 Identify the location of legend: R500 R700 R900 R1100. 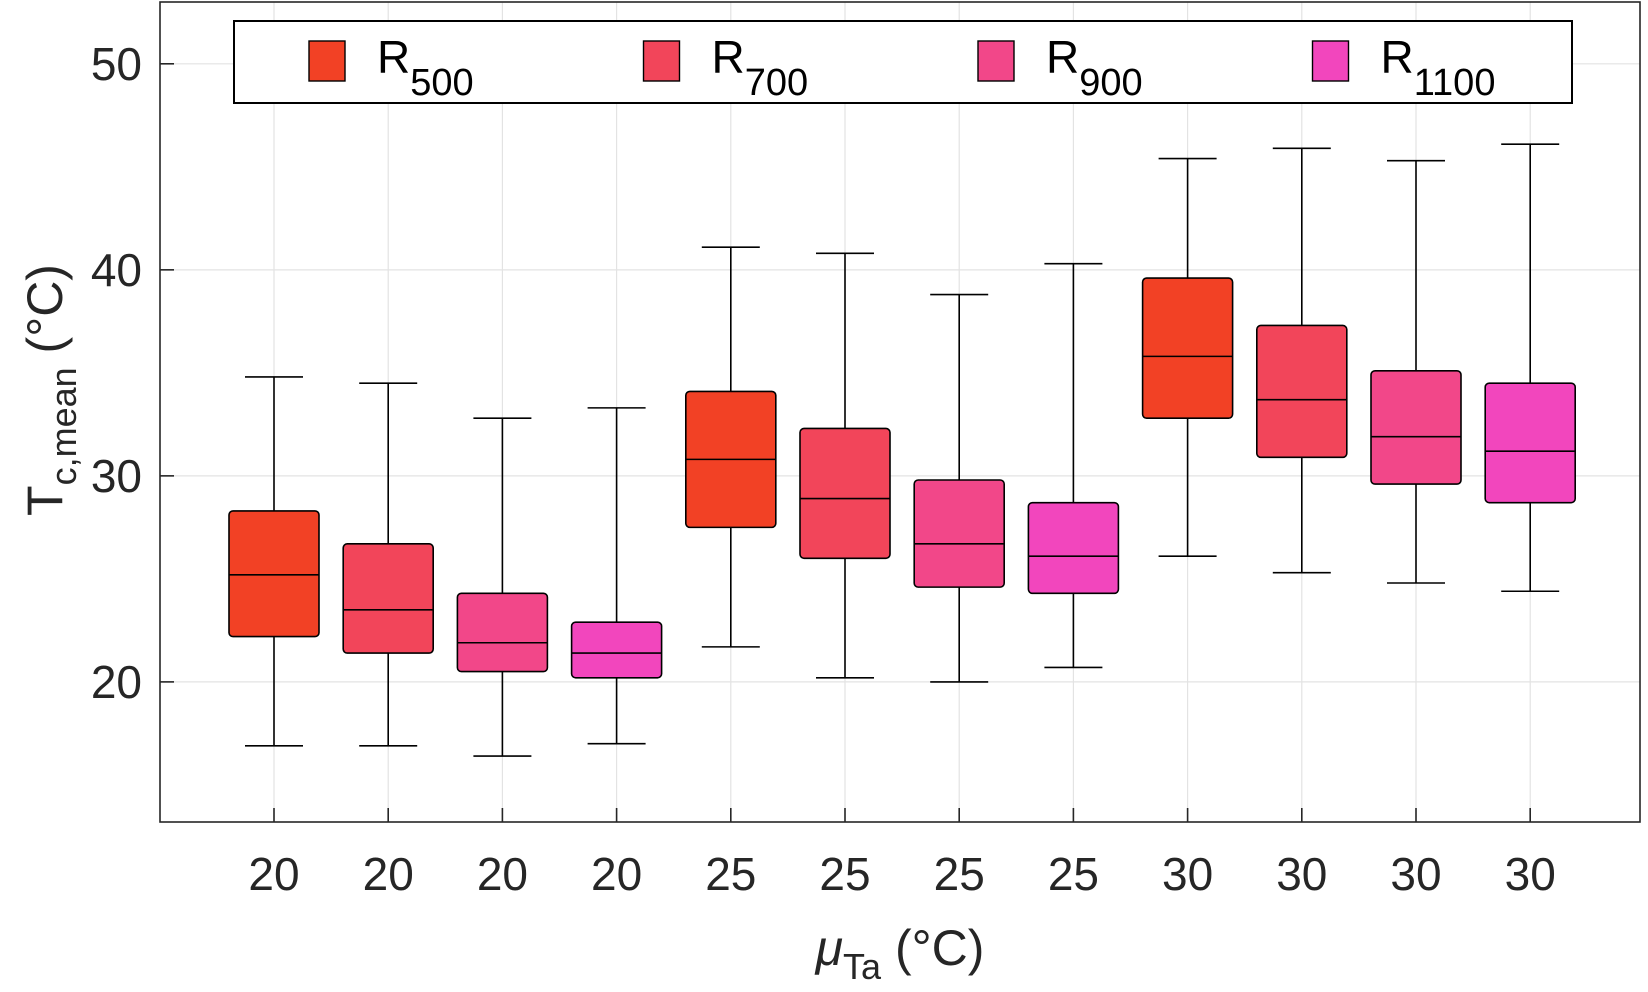
(903, 62).